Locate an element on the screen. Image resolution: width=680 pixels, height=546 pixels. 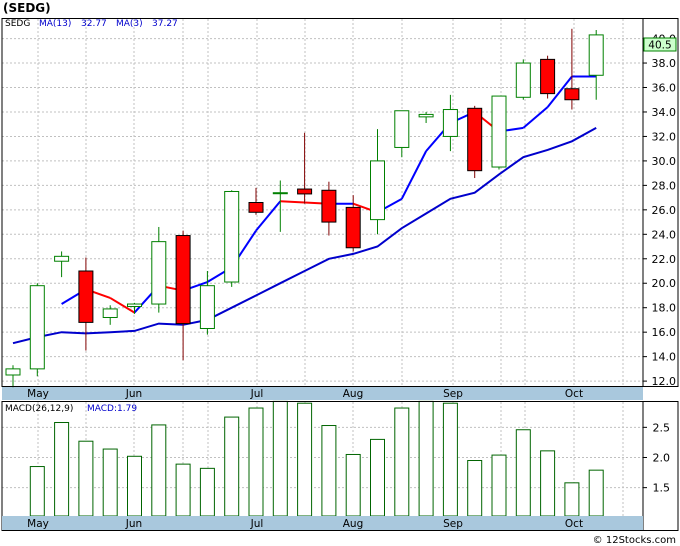
macd-x-tick-label: Jul is located at coordinates (257, 524).